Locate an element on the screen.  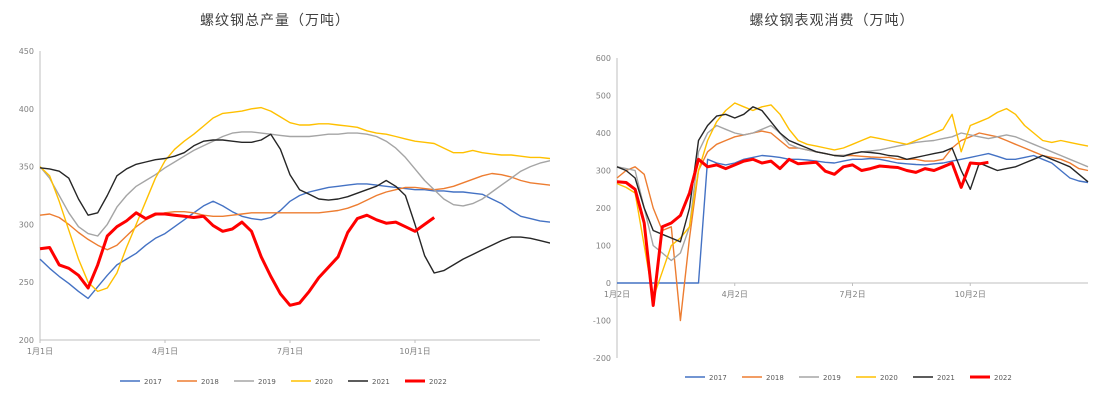
x-tick-label: 7月1日 is located at coordinates (290, 351).